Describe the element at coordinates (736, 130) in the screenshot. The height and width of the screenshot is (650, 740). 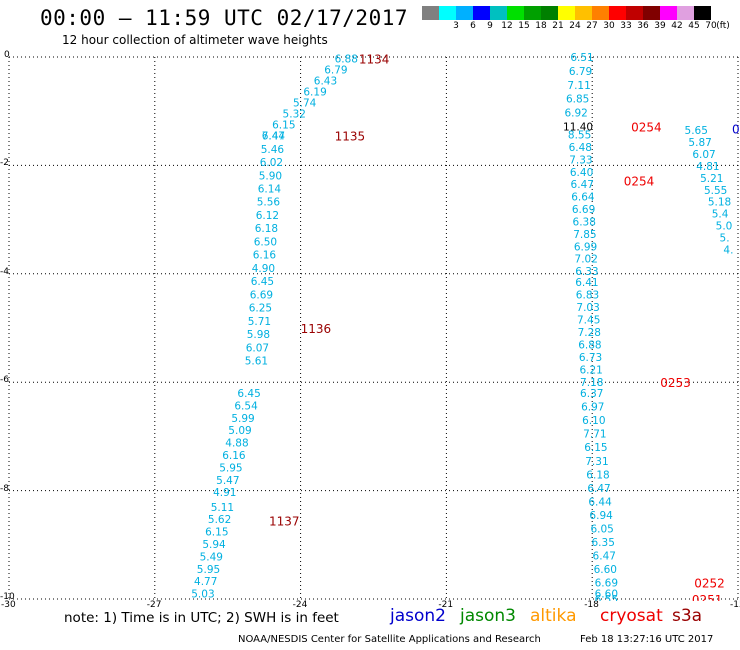
I see `pass-label-partial: 0` at that location.